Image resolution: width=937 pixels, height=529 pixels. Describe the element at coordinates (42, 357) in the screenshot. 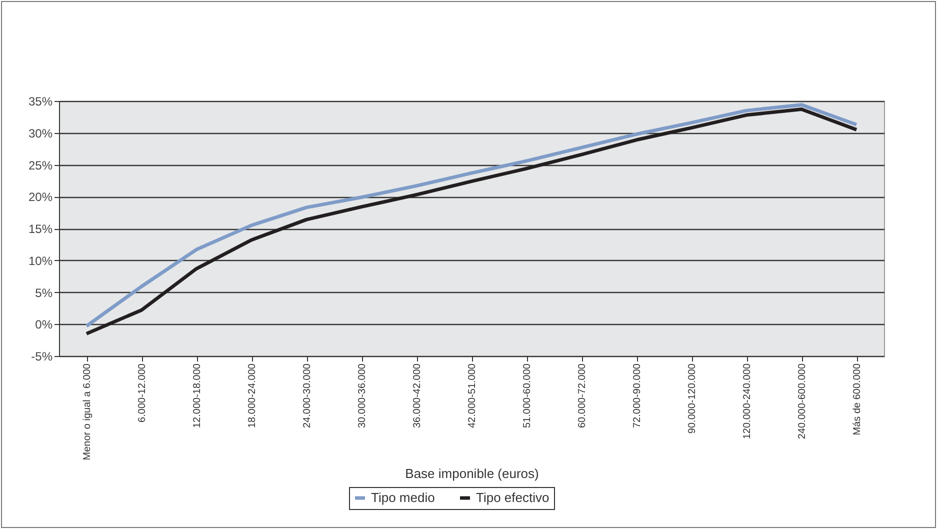

I see `y-tick-label: -5%` at that location.